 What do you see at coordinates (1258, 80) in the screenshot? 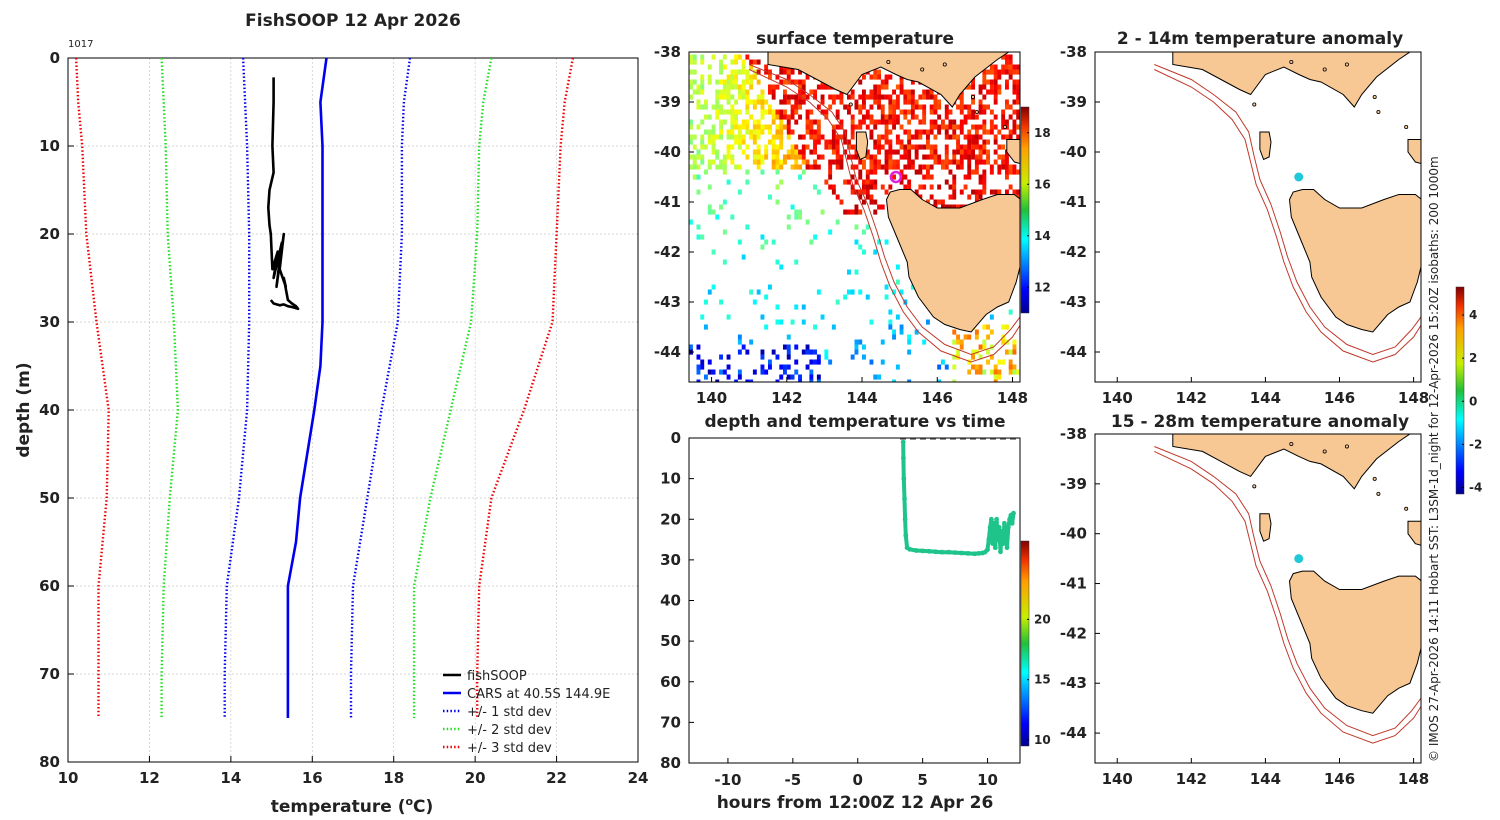
I see `mainland-coast` at bounding box center [1258, 80].